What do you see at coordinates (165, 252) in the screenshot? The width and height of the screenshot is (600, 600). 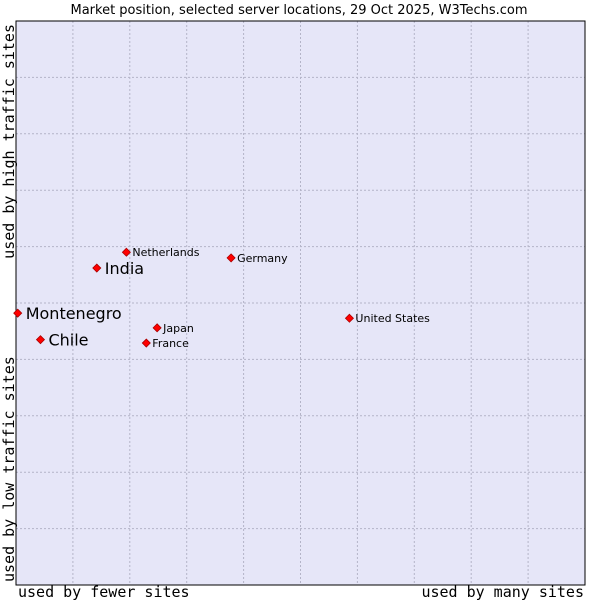 I see `data-point-label: Netherlands` at bounding box center [165, 252].